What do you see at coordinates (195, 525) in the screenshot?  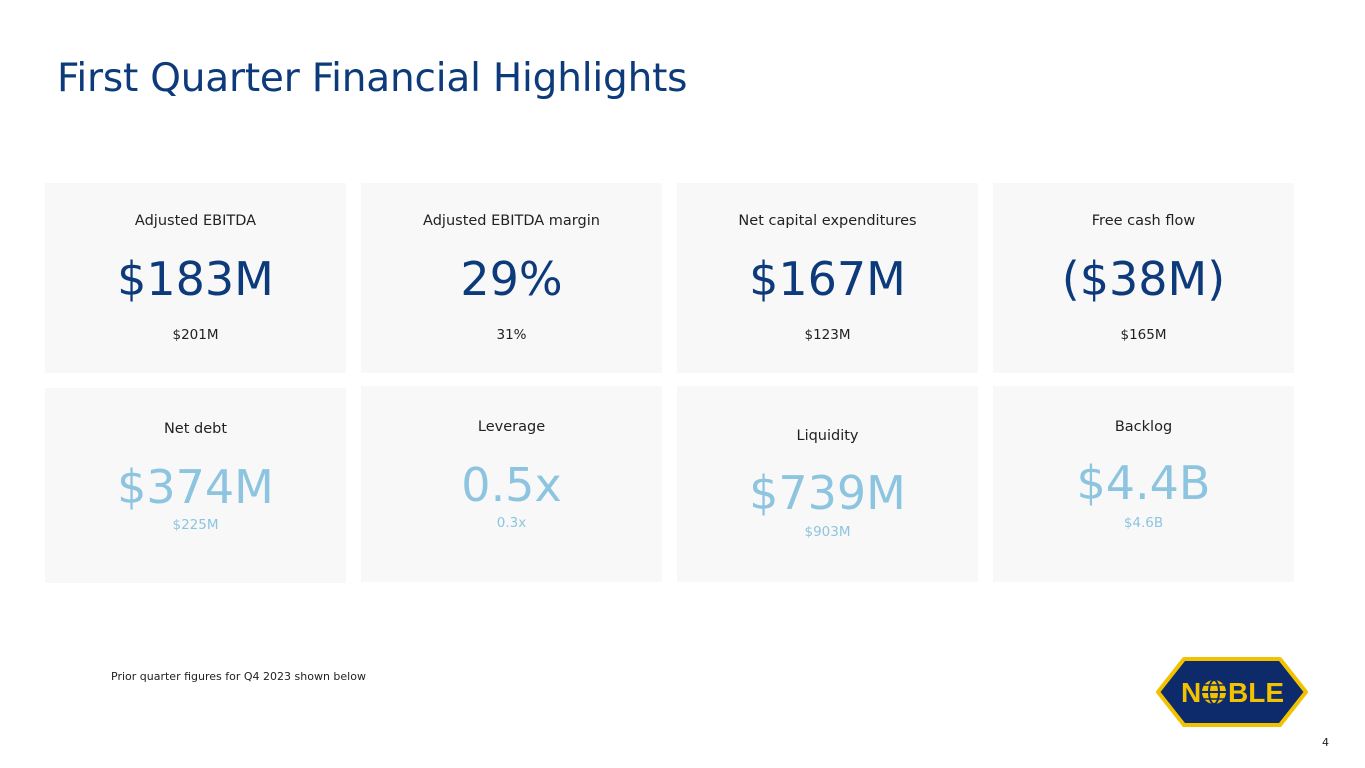 I see `metric-prior-value: $225M` at bounding box center [195, 525].